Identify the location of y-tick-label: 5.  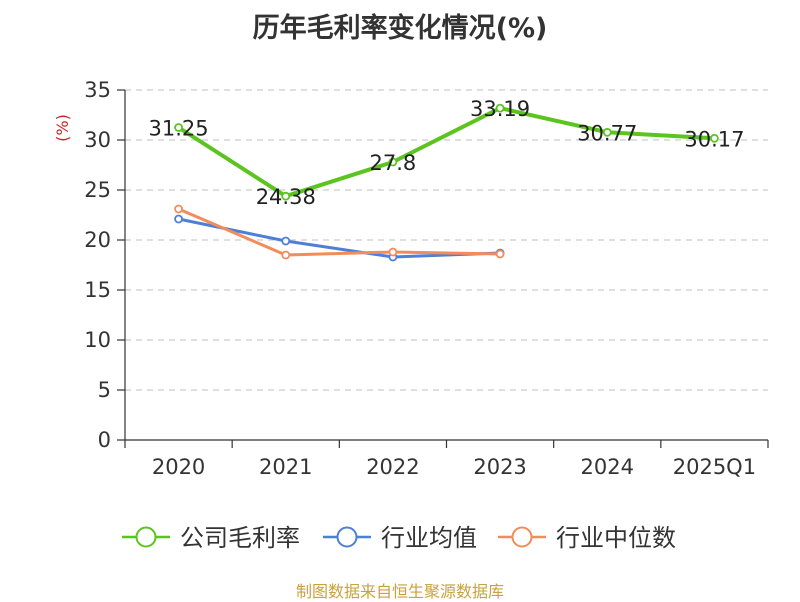
(104, 390).